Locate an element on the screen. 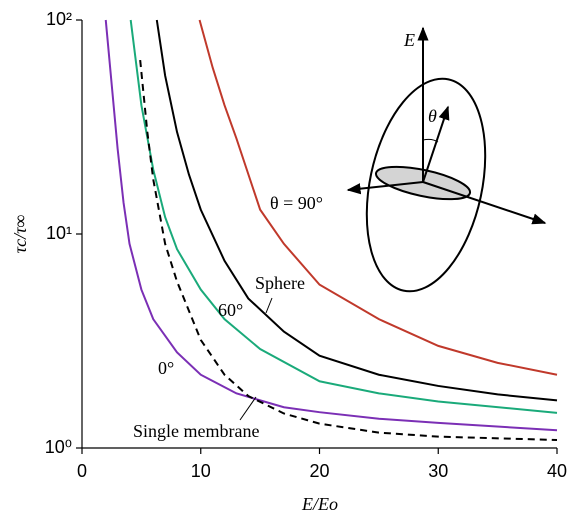  y-tick-label: 10² is located at coordinates (59, 19).